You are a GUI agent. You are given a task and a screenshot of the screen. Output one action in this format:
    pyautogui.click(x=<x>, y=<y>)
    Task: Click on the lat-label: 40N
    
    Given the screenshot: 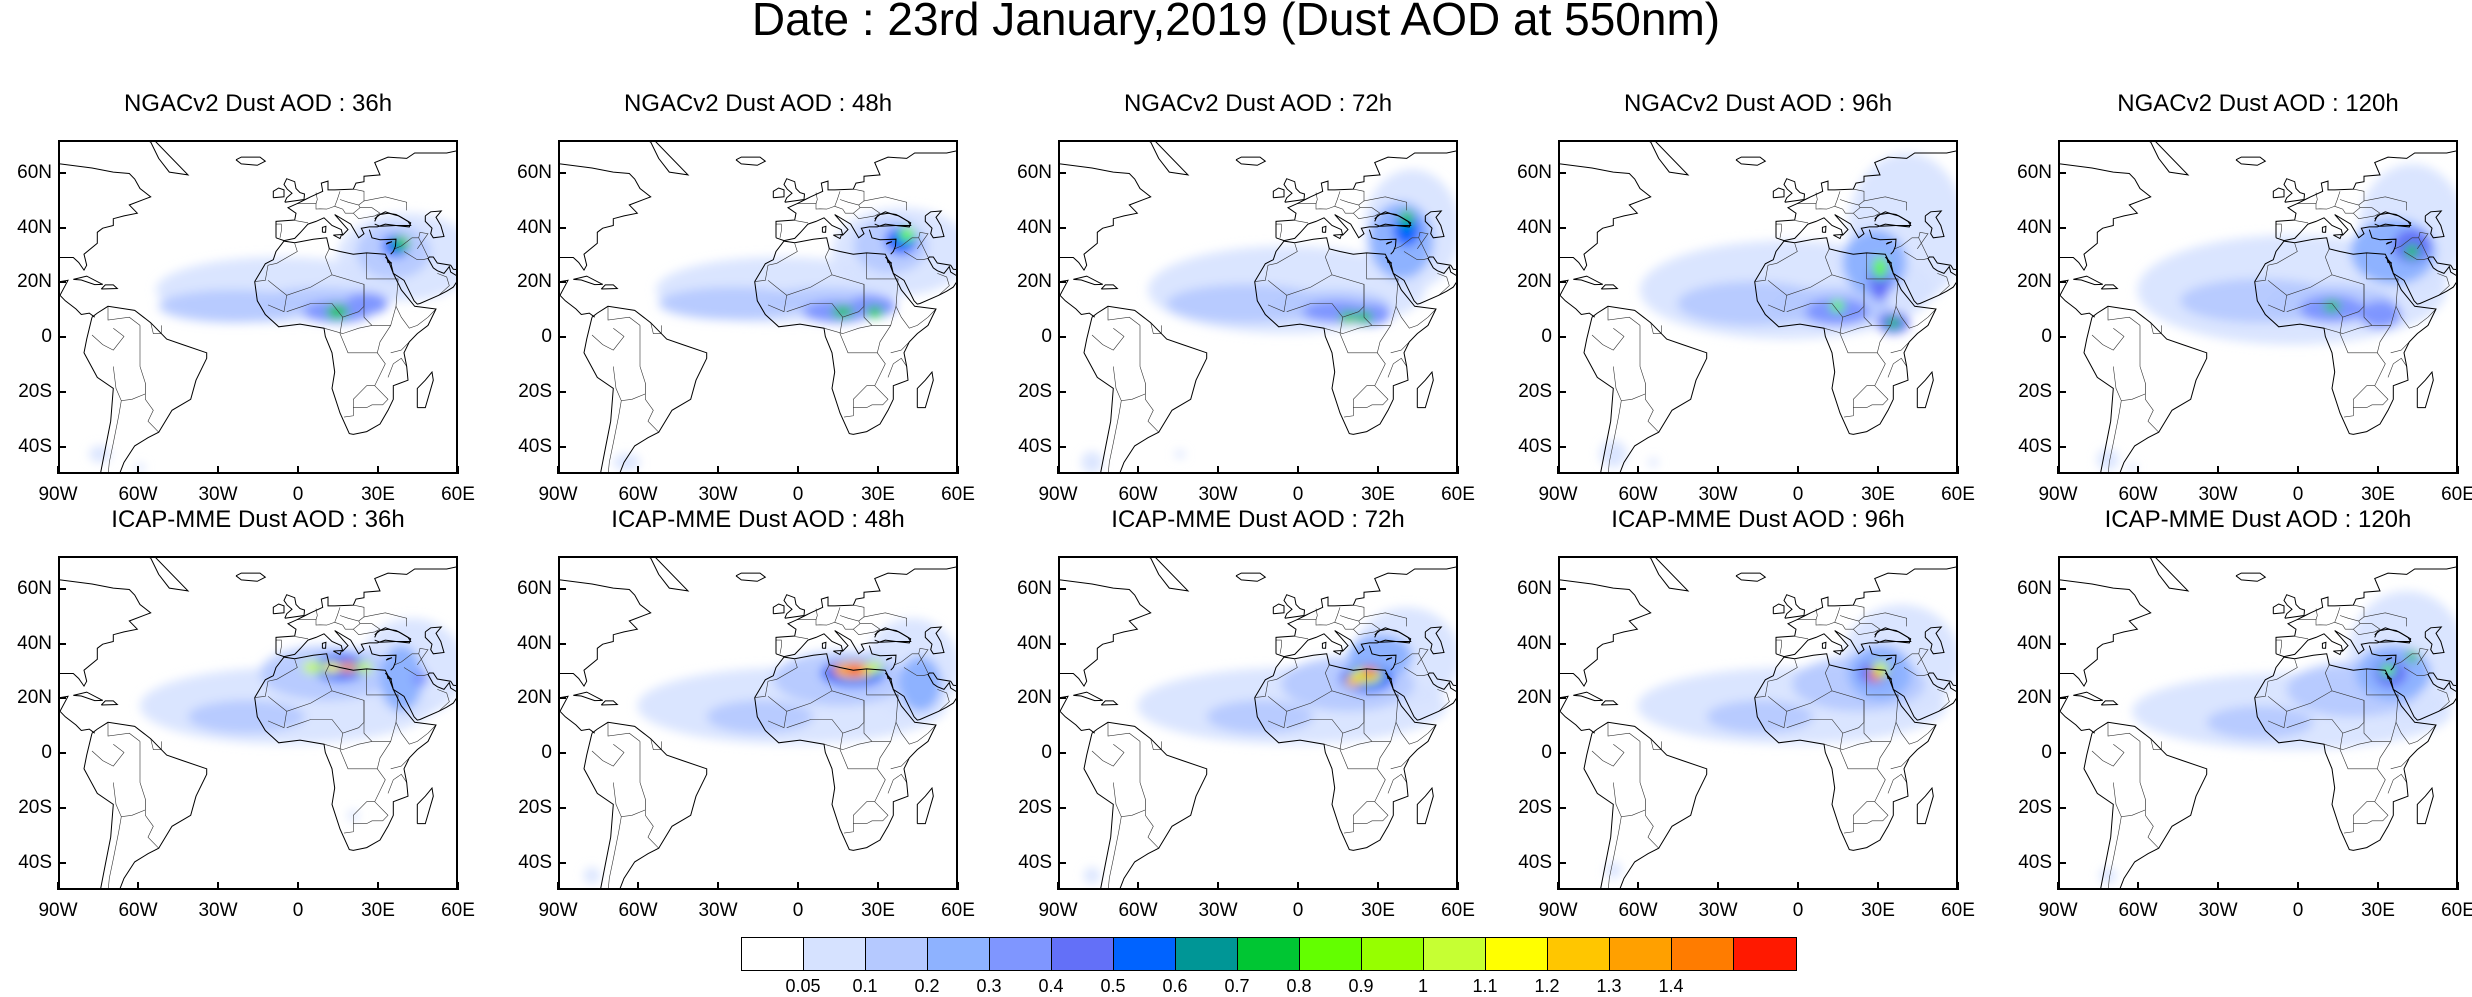 What is the action you would take?
    pyautogui.click(x=1034, y=227)
    